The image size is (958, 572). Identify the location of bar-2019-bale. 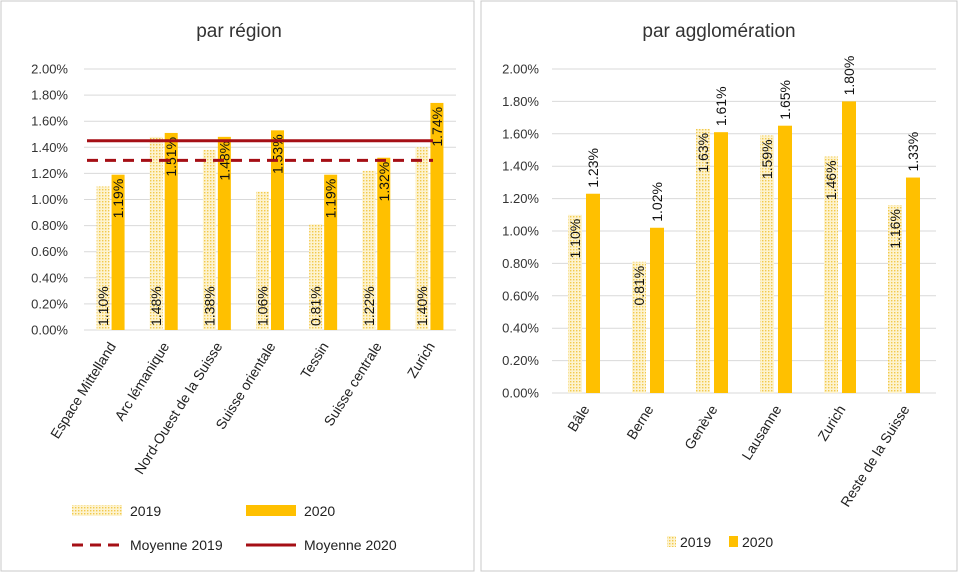
(575, 303).